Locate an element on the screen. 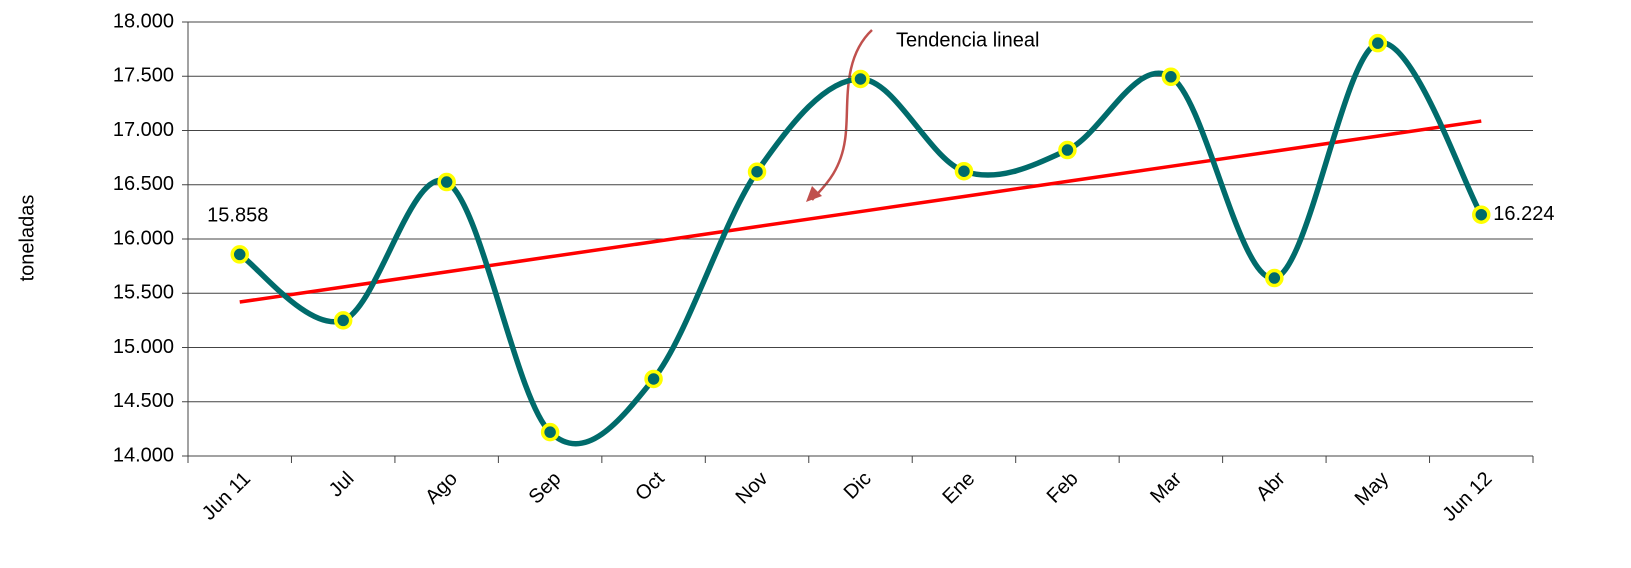  x-tick-label: Nov is located at coordinates (752, 488).